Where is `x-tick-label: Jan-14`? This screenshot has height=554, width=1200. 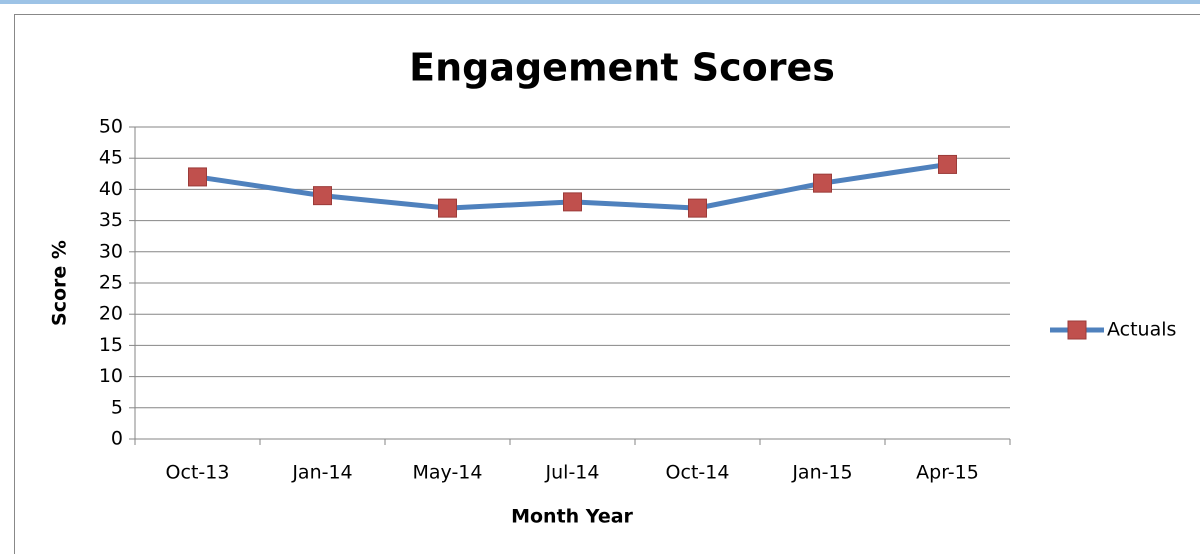 x-tick-label: Jan-14 is located at coordinates (321, 473).